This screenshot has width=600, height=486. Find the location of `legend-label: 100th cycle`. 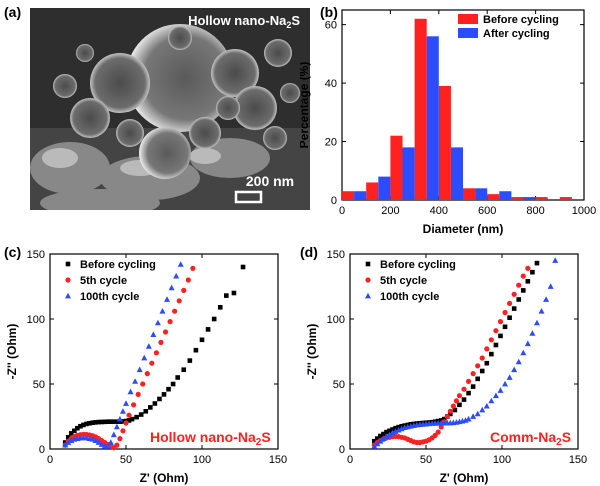

legend-label: 100th cycle is located at coordinates (409, 297).